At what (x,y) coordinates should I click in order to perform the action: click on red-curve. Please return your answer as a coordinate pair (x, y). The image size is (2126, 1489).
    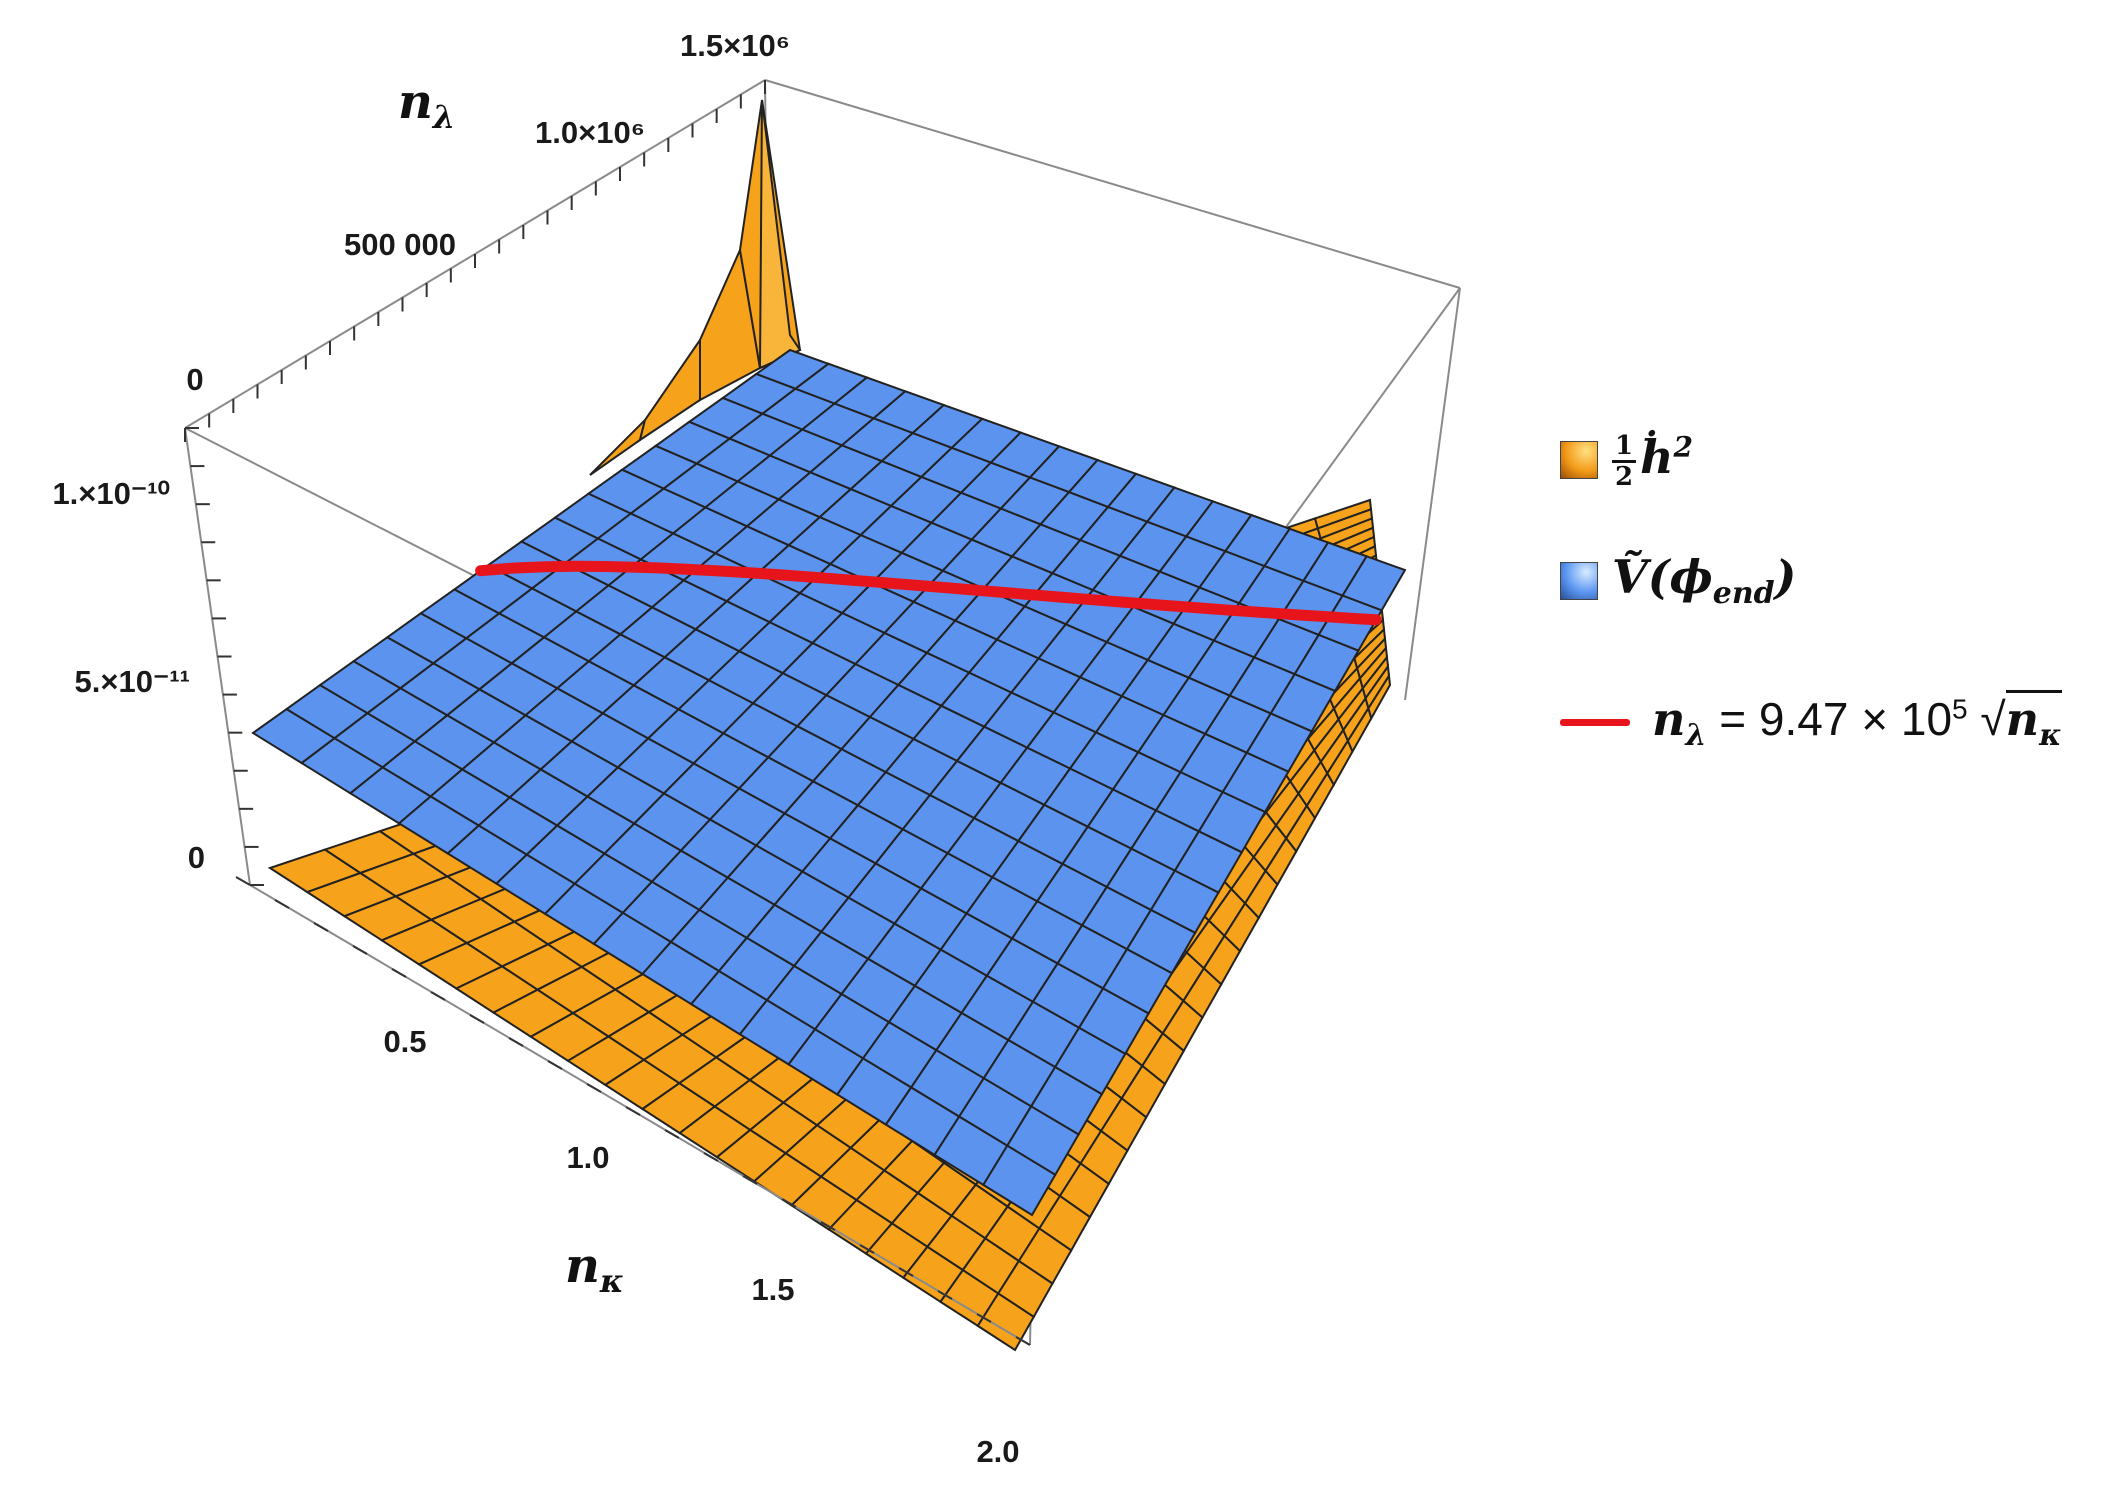
    Looking at the image, I should click on (928, 593).